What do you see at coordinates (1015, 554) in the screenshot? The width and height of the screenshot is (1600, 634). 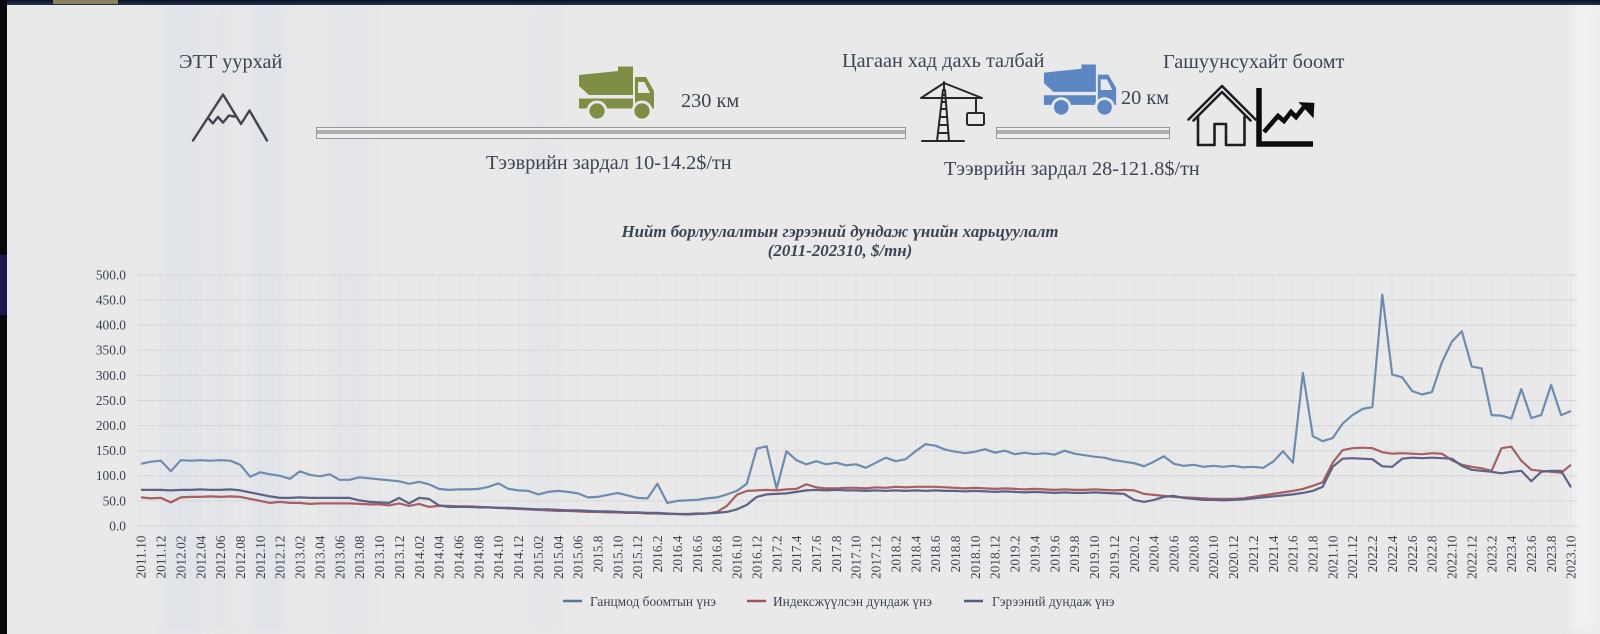 I see `svg-text: 2019.2` at bounding box center [1015, 554].